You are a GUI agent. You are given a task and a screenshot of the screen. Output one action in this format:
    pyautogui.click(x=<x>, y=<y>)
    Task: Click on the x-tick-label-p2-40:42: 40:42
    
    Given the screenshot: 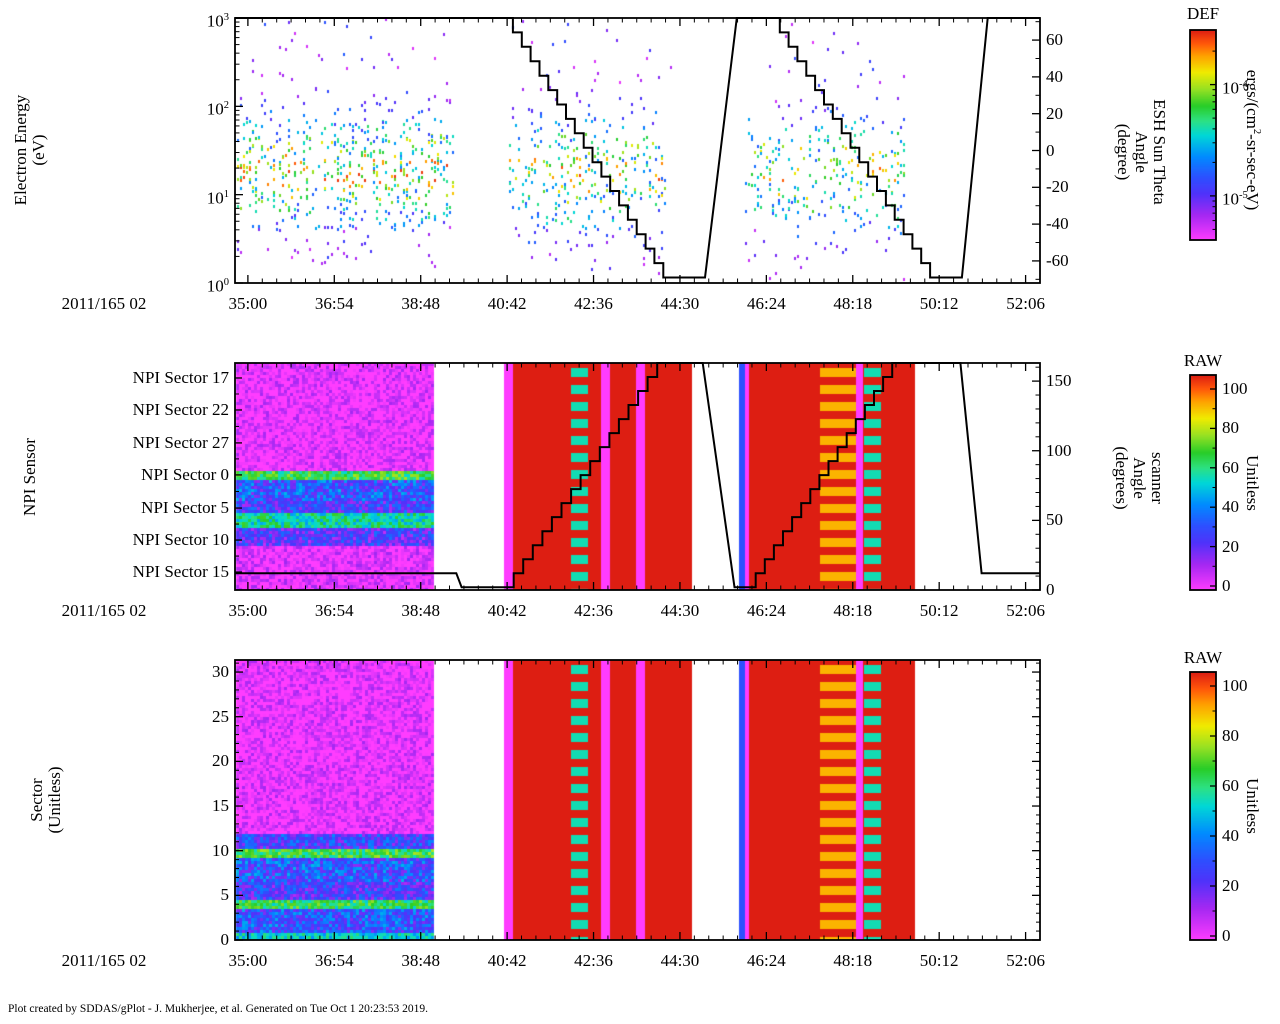 What is the action you would take?
    pyautogui.click(x=507, y=610)
    